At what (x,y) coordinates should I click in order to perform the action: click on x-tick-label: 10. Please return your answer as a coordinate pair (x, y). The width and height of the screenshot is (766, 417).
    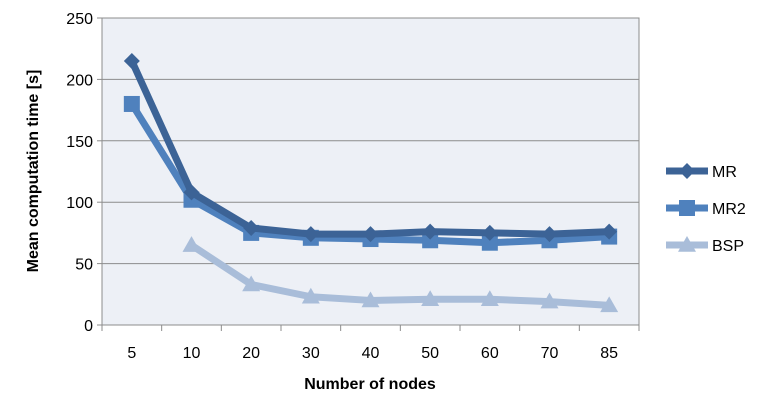
    Looking at the image, I should click on (192, 353).